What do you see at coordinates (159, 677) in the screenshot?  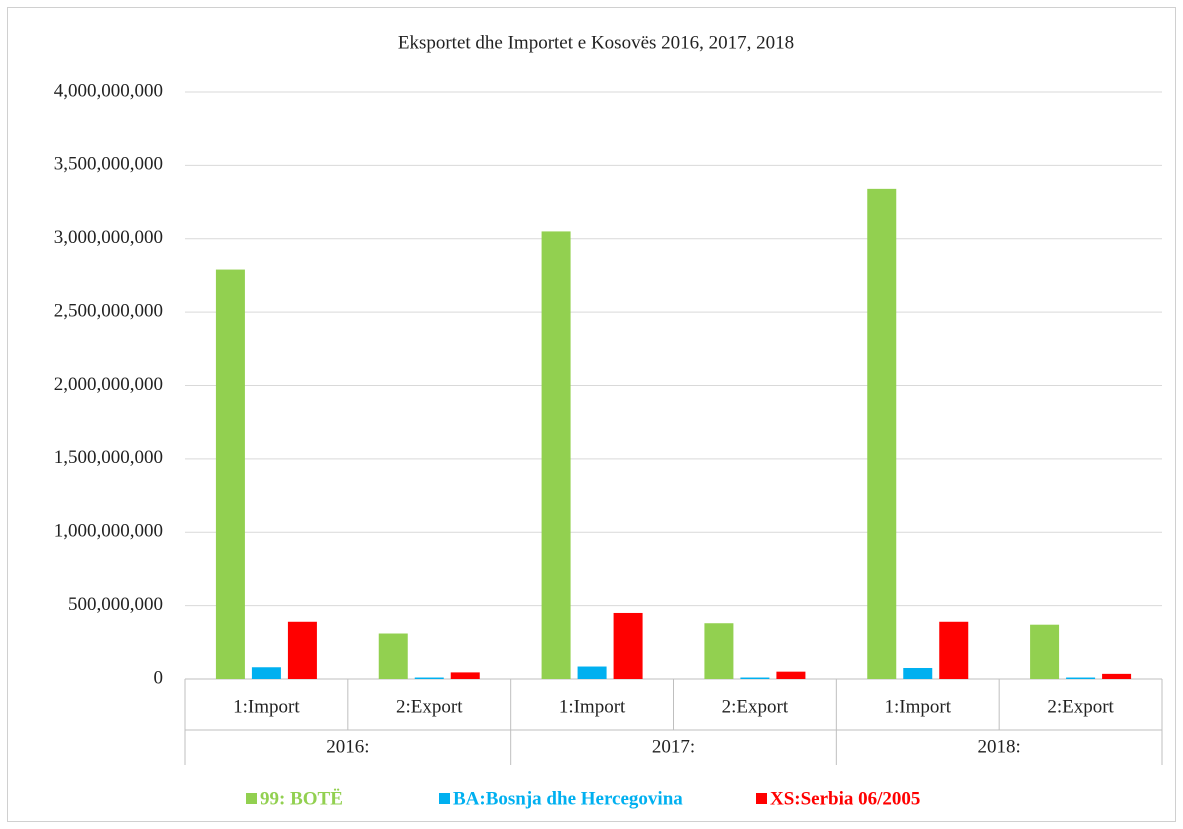 I see `y-tick-label: 0` at bounding box center [159, 677].